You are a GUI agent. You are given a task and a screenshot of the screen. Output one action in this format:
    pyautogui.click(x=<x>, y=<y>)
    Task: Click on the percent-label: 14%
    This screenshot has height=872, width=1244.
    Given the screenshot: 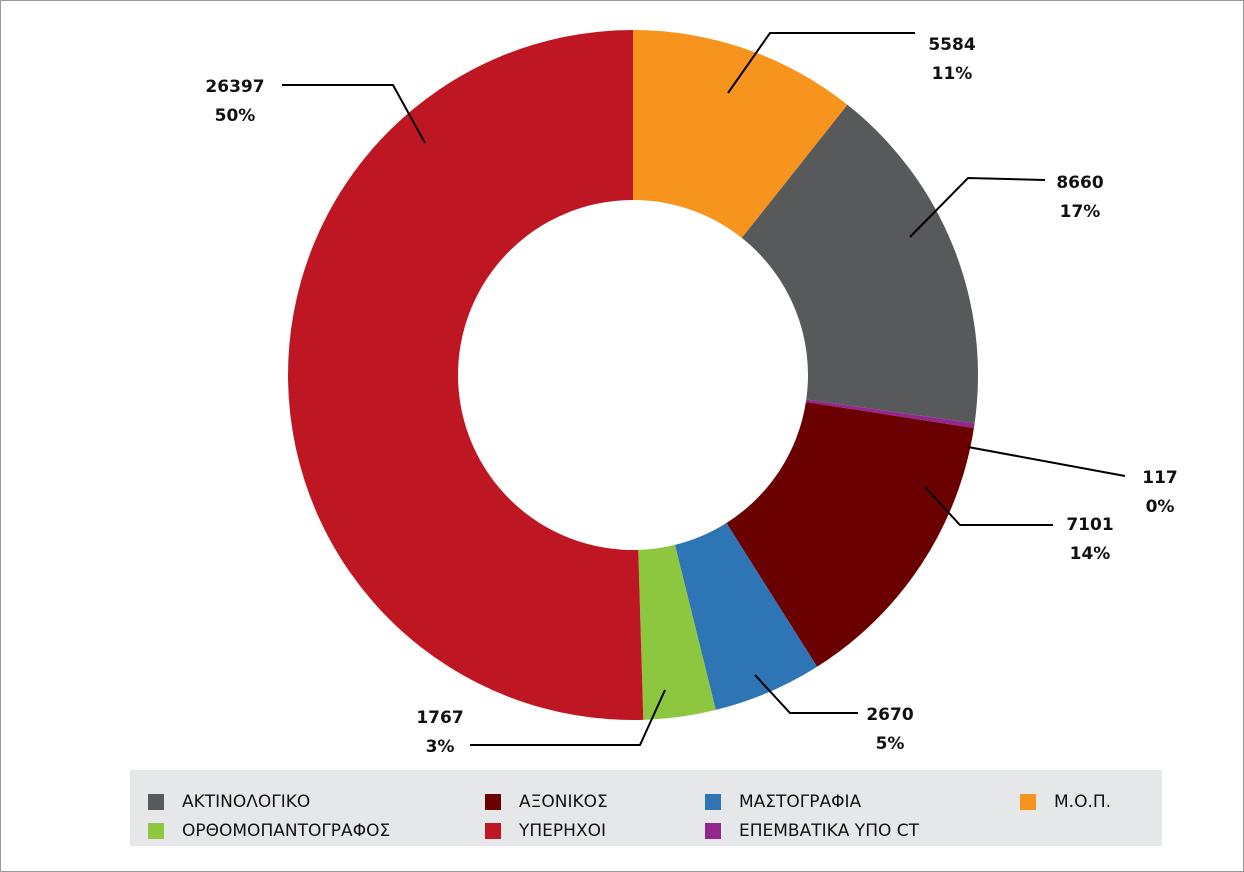 What is the action you would take?
    pyautogui.click(x=1090, y=554)
    